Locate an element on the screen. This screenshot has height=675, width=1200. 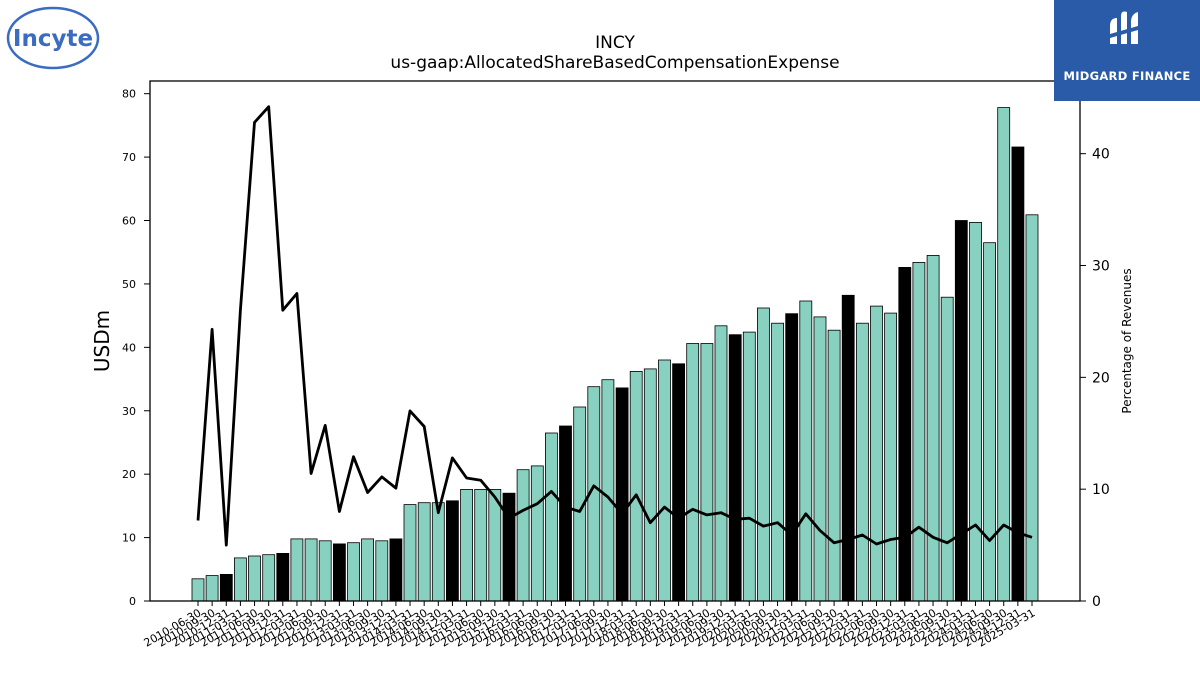
y2-tick-label: 20 is located at coordinates (1101, 378).